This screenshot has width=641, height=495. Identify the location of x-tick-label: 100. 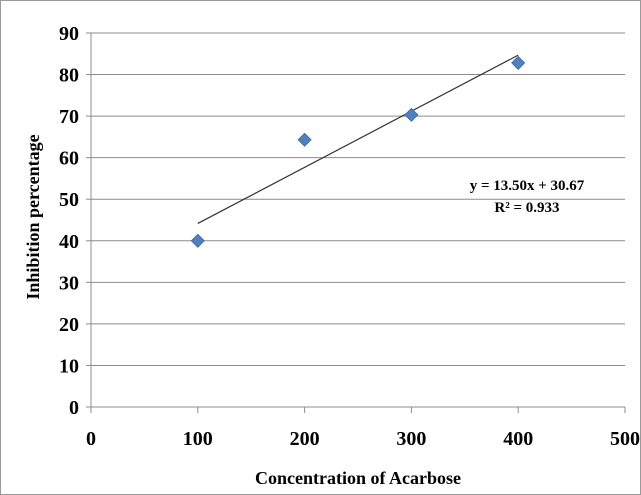
(198, 439).